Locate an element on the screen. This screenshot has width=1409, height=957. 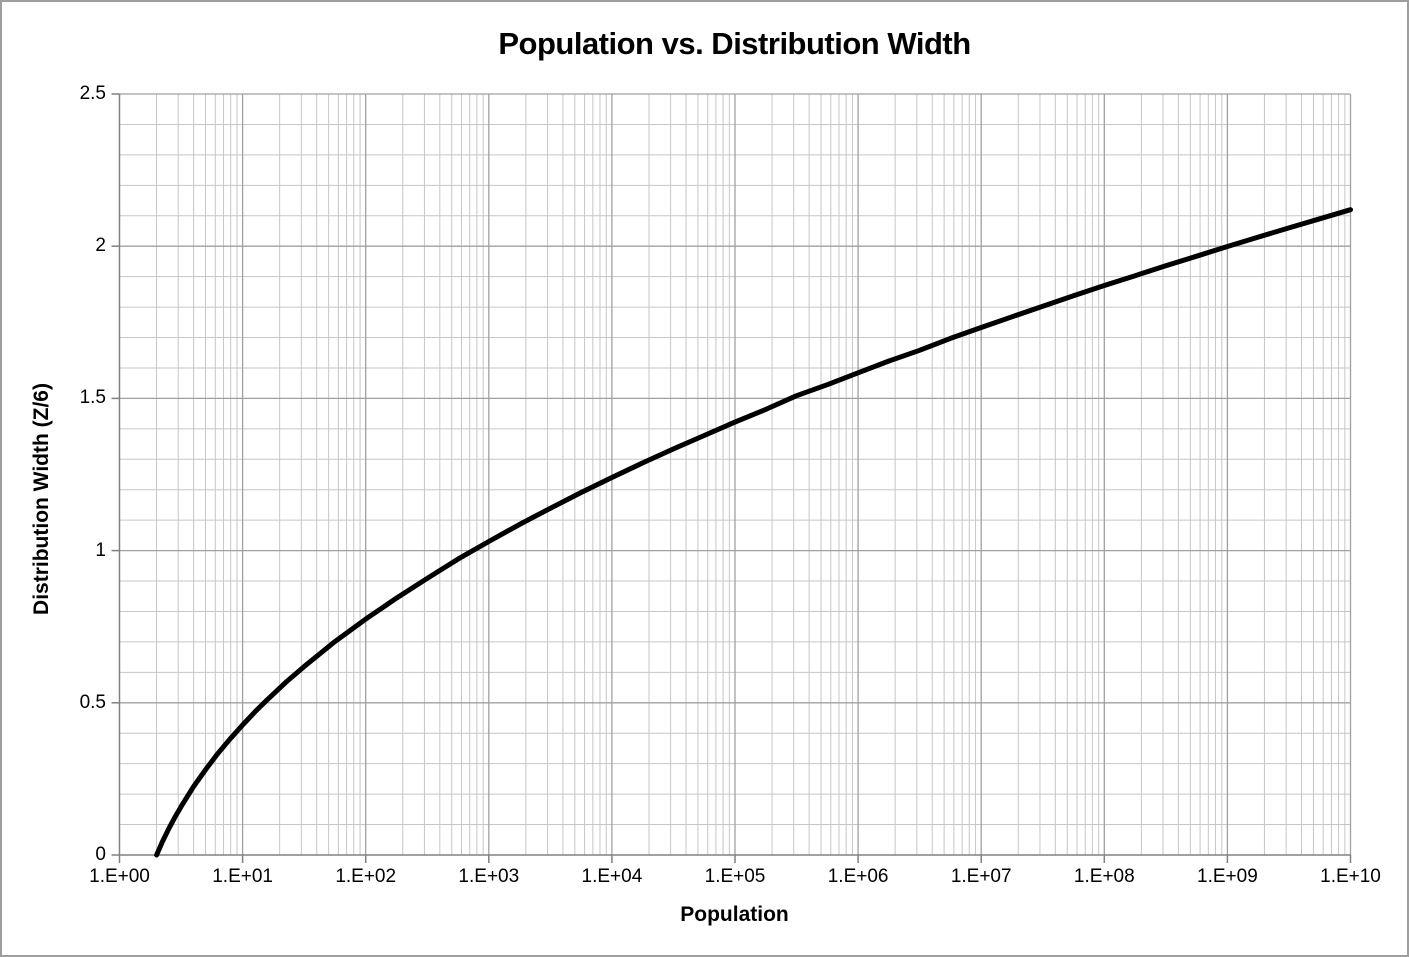
y-axis-tick-label: 2 is located at coordinates (100, 246).